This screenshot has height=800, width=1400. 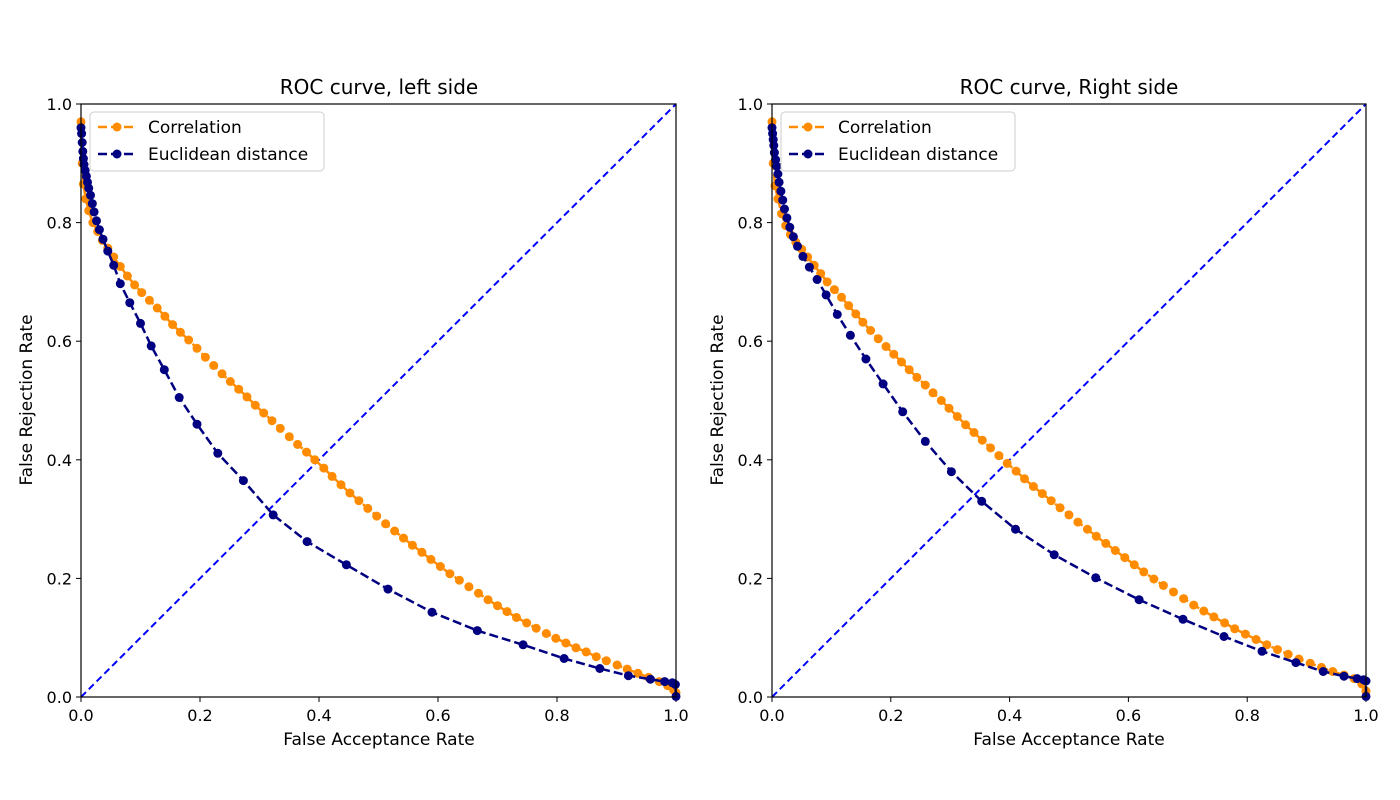 I want to click on x-tick-label-left-1: 0.2, so click(x=199, y=715).